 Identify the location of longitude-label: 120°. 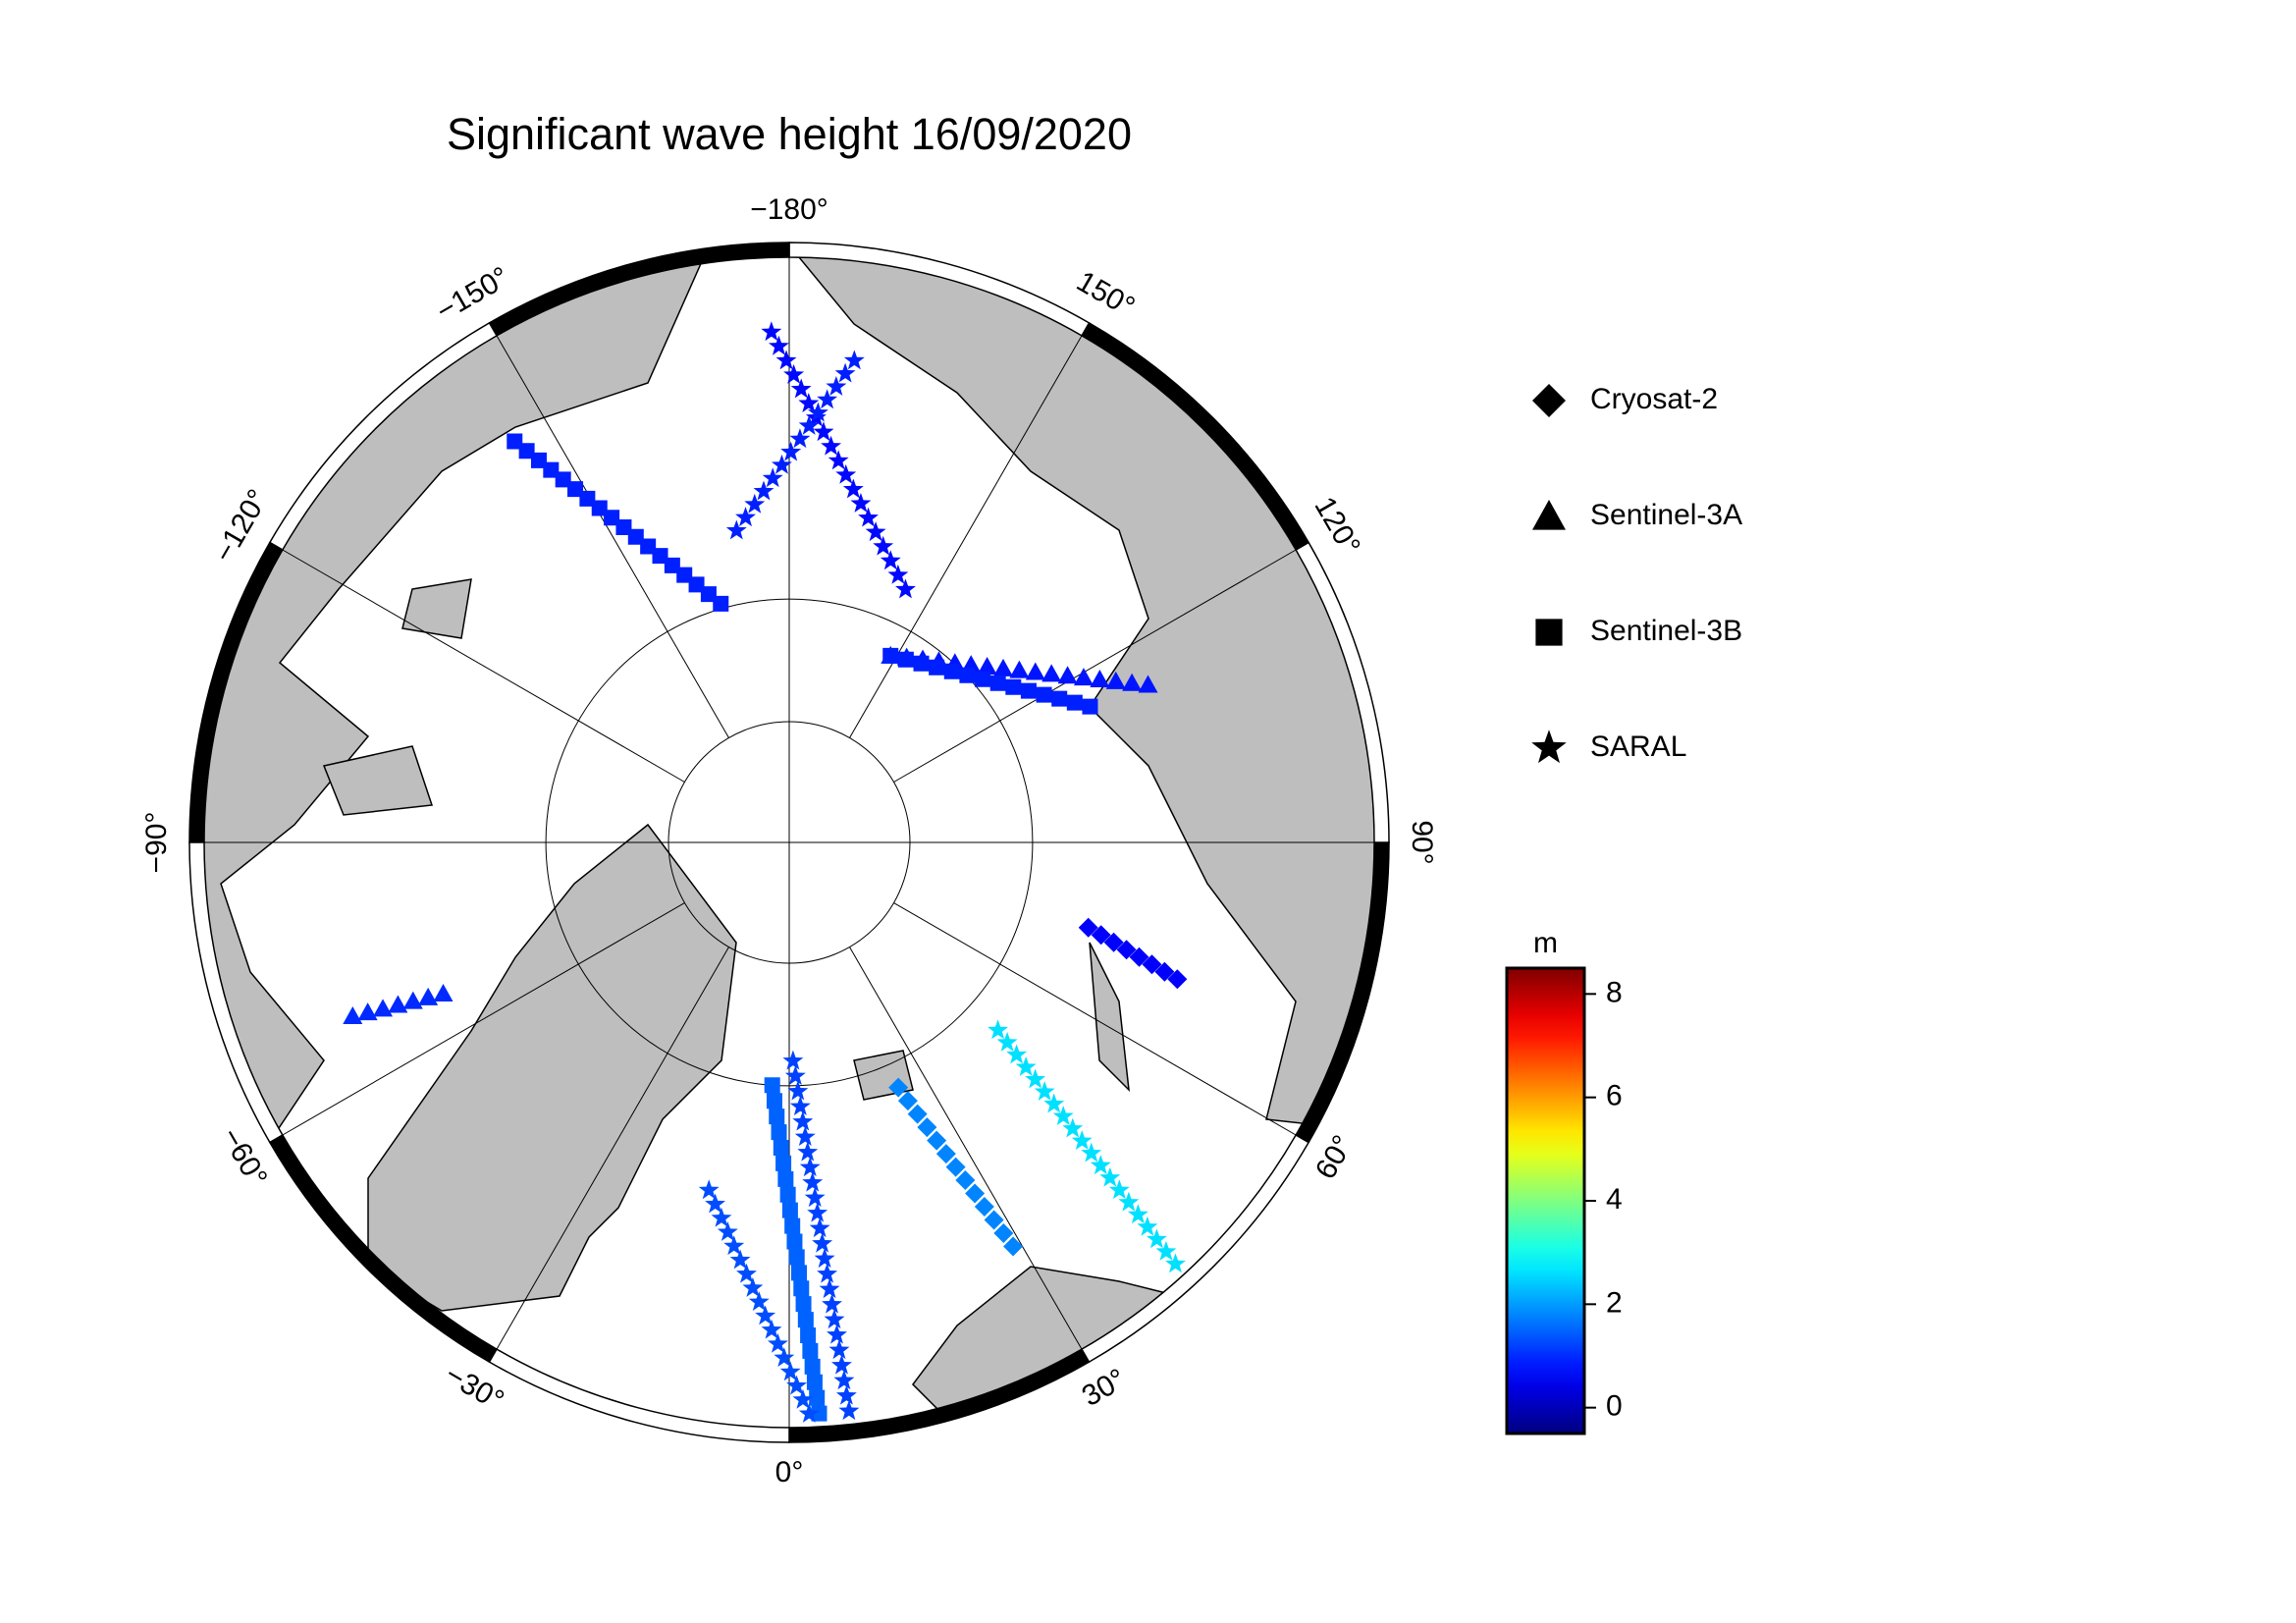
(1337, 527).